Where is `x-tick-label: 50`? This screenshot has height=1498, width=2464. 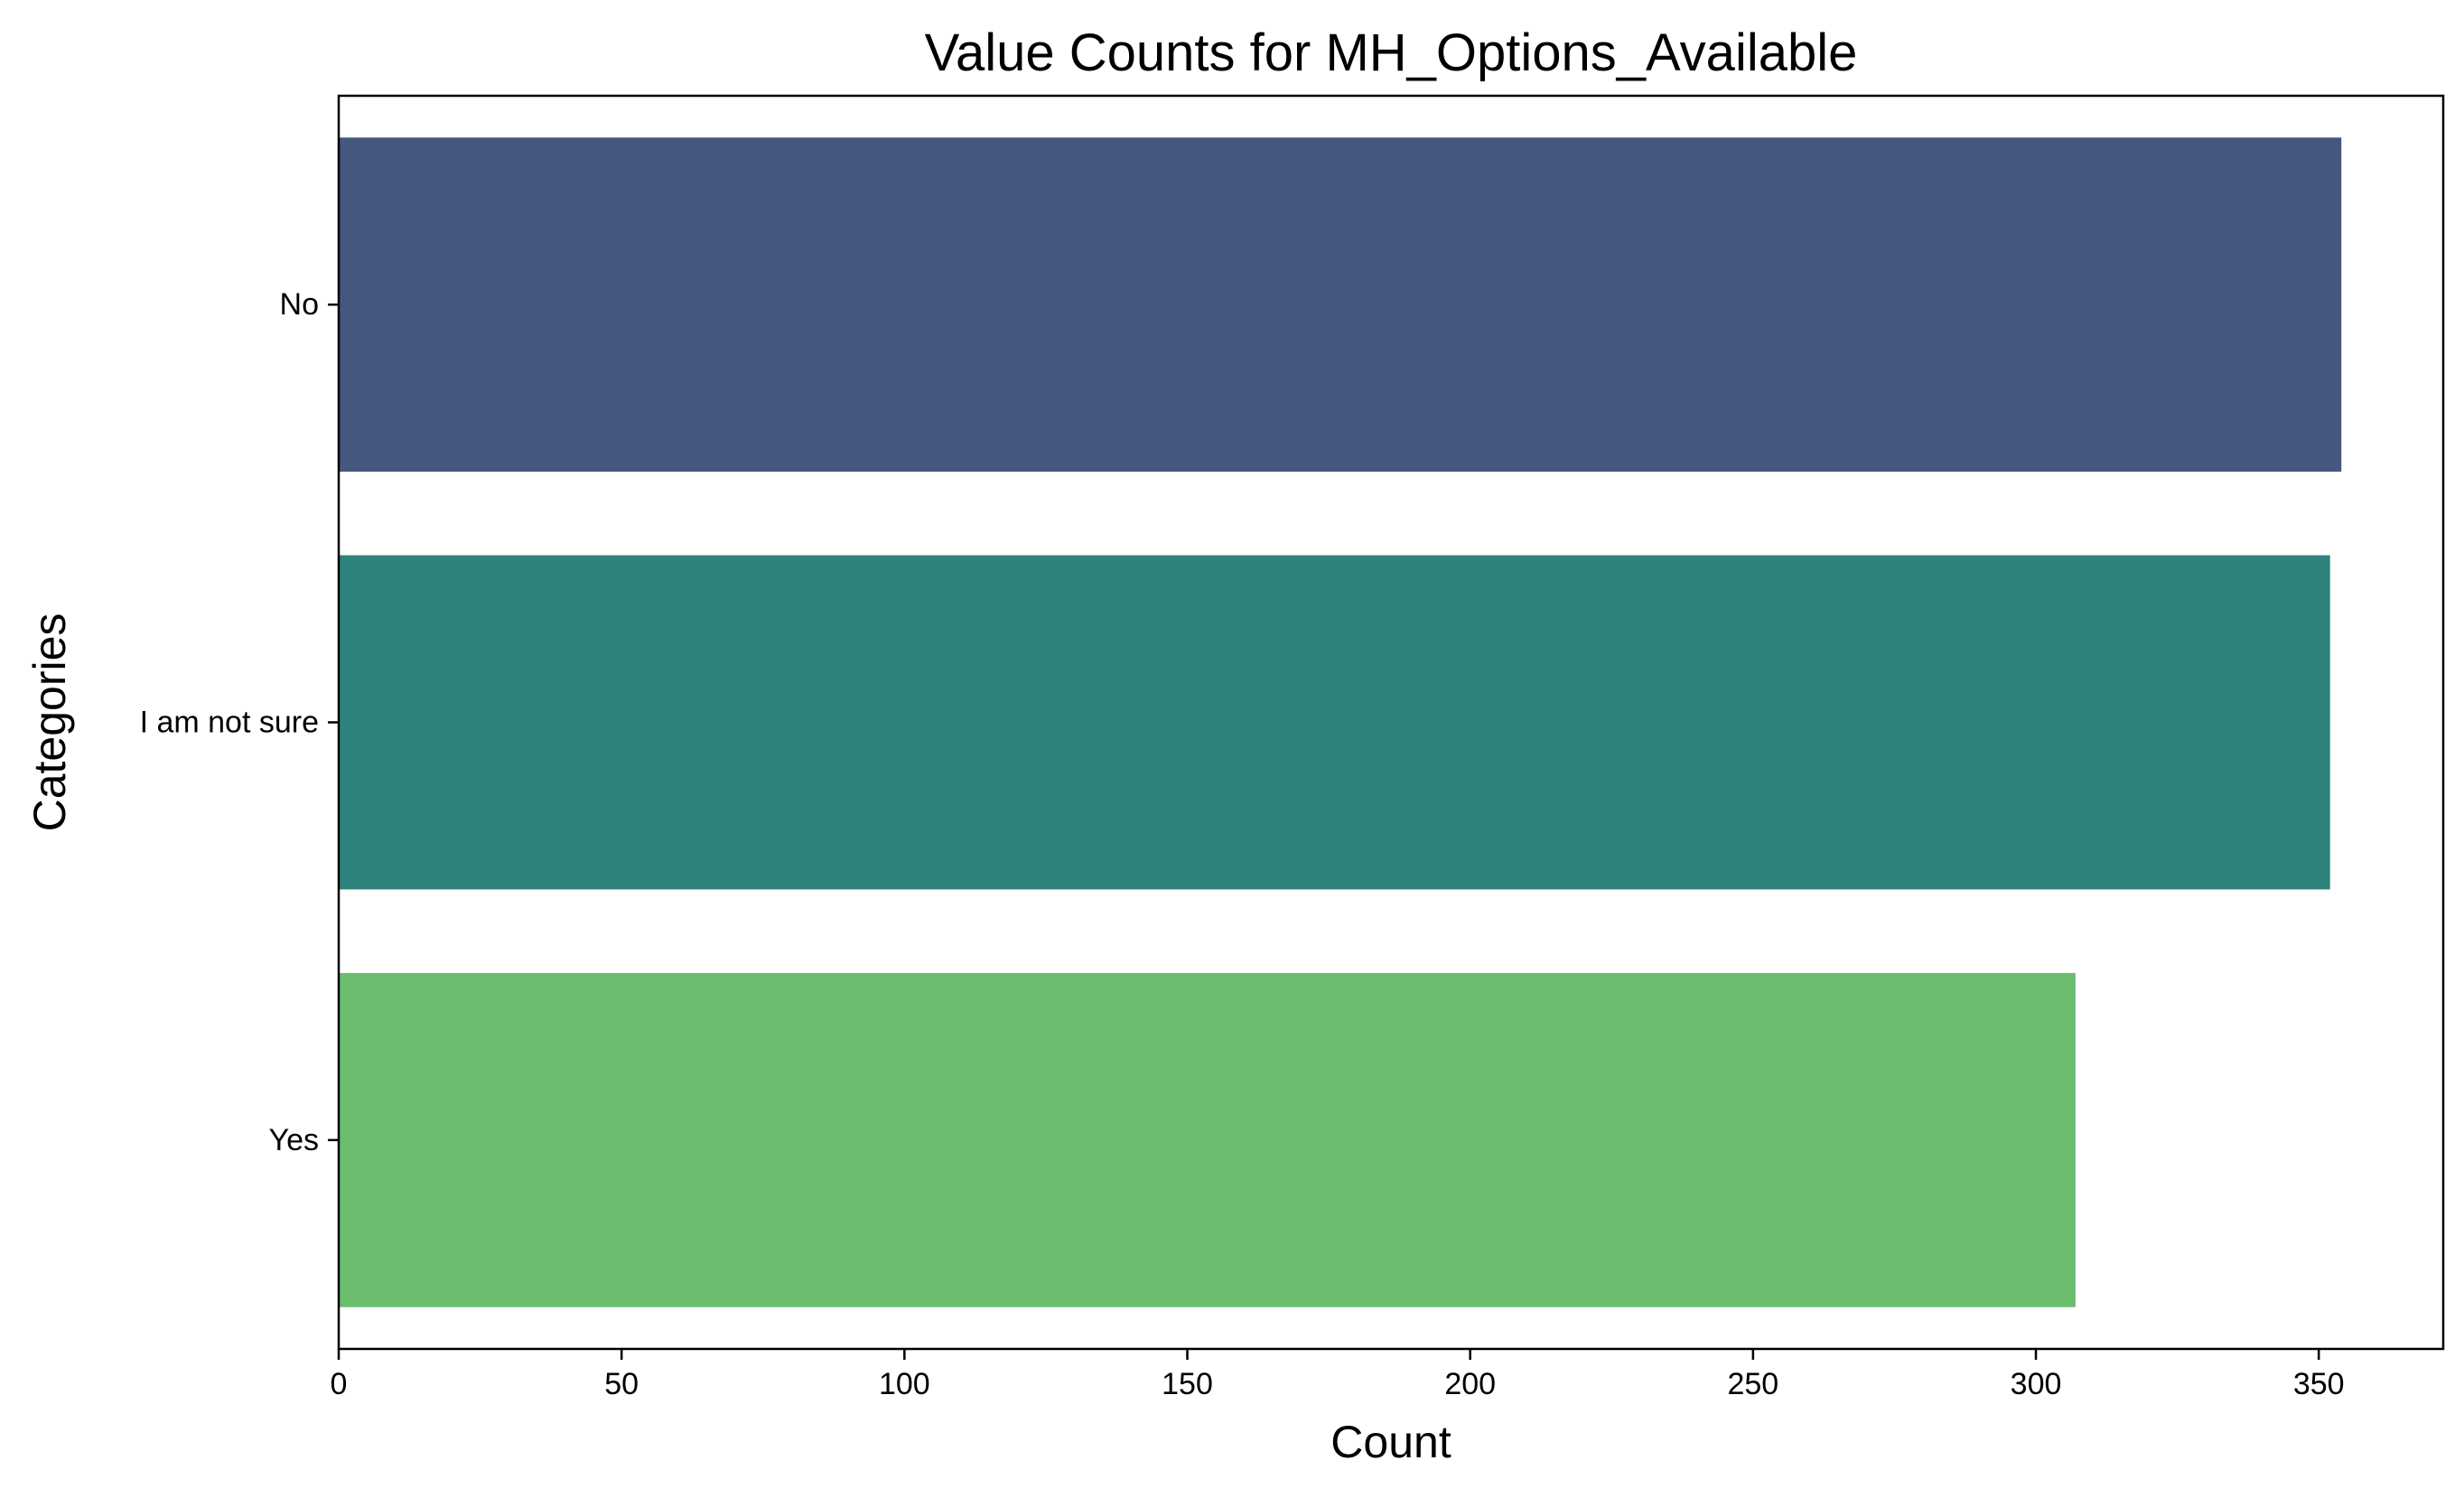
x-tick-label: 50 is located at coordinates (621, 1384).